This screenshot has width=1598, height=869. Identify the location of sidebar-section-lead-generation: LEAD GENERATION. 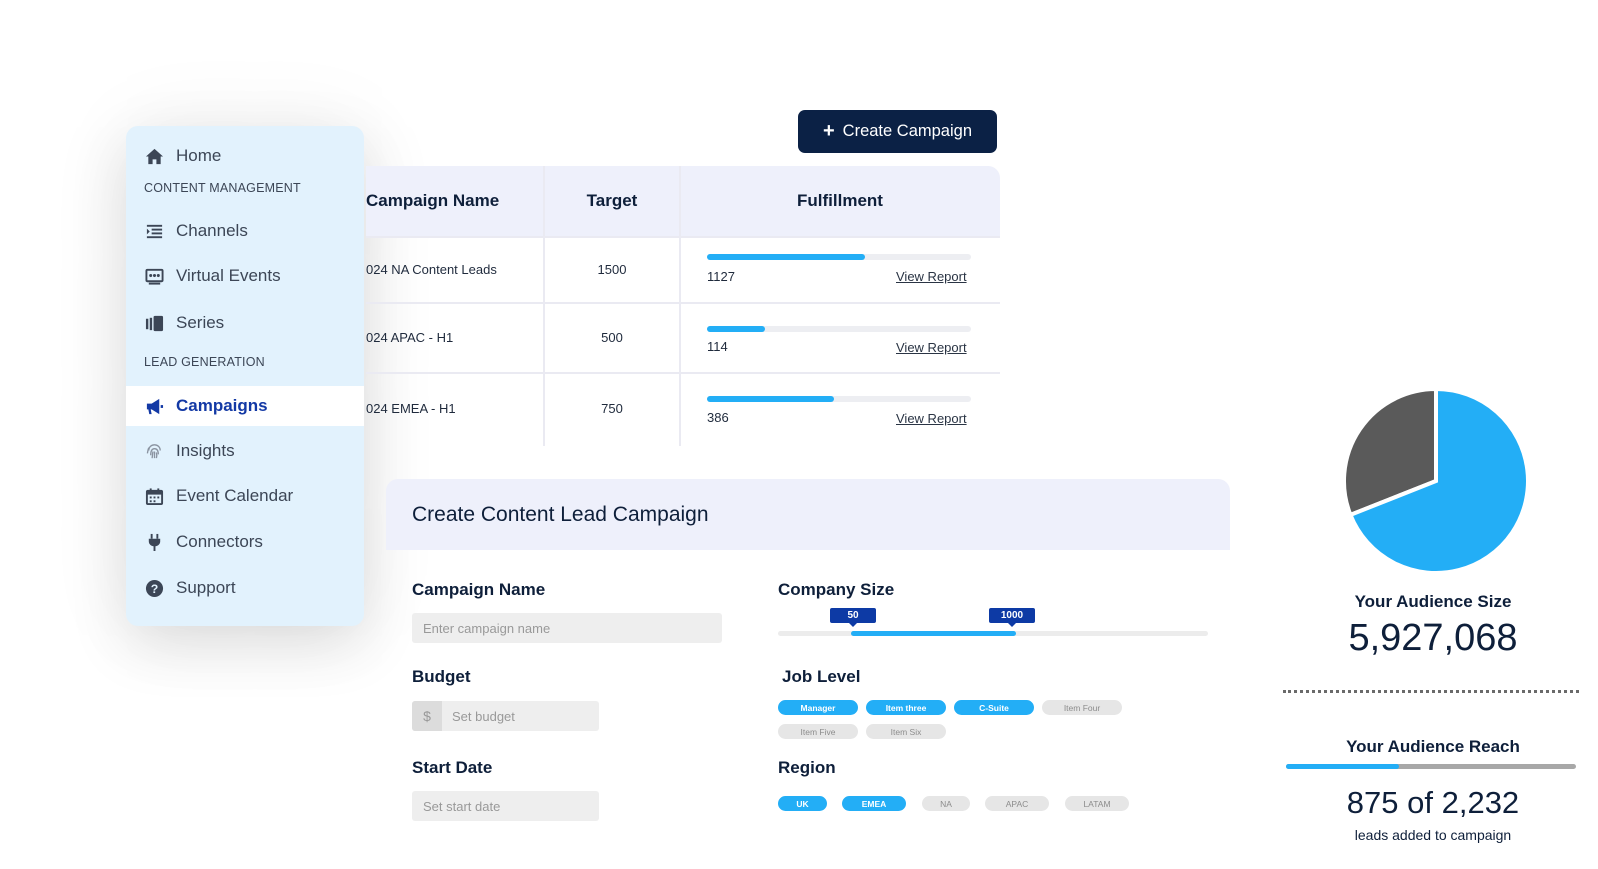
(204, 362).